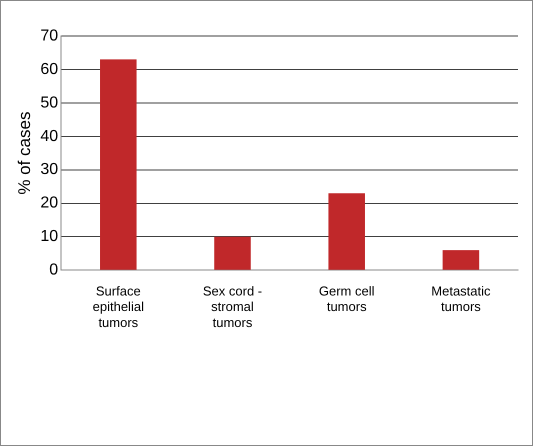 The height and width of the screenshot is (446, 533). I want to click on x-tick-label: Germ cell tumors, so click(346, 299).